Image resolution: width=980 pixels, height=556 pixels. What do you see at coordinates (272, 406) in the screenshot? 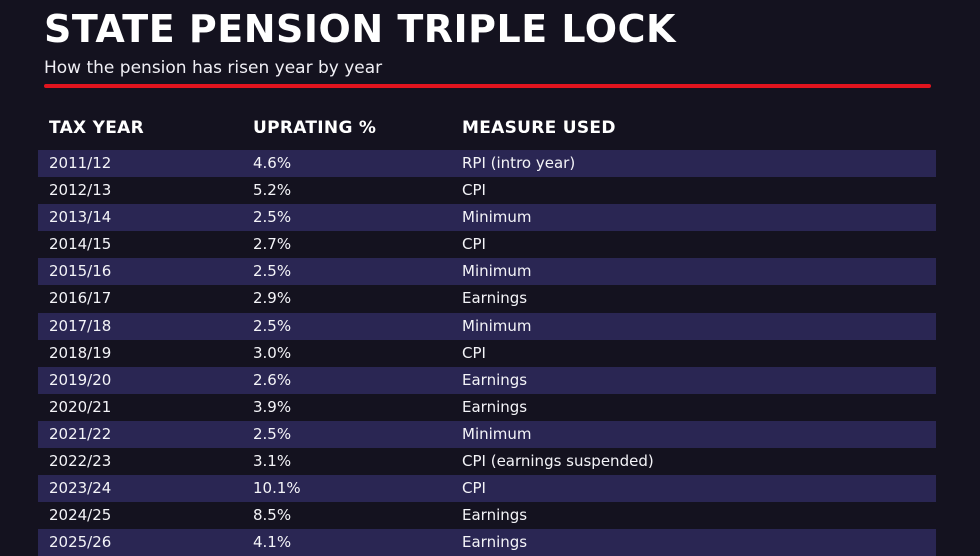
I see `cell-uprating: 3.9%` at bounding box center [272, 406].